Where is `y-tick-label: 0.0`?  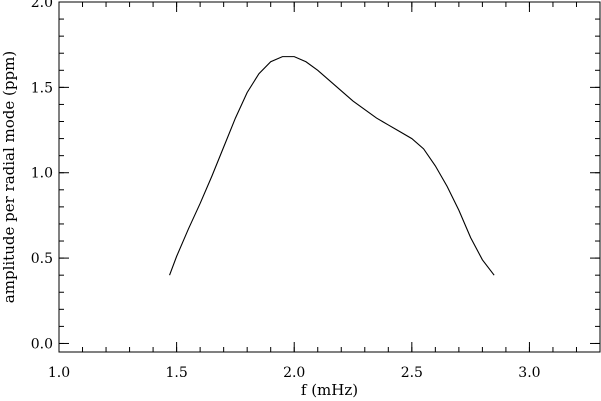 y-tick-label: 0.0 is located at coordinates (42, 344).